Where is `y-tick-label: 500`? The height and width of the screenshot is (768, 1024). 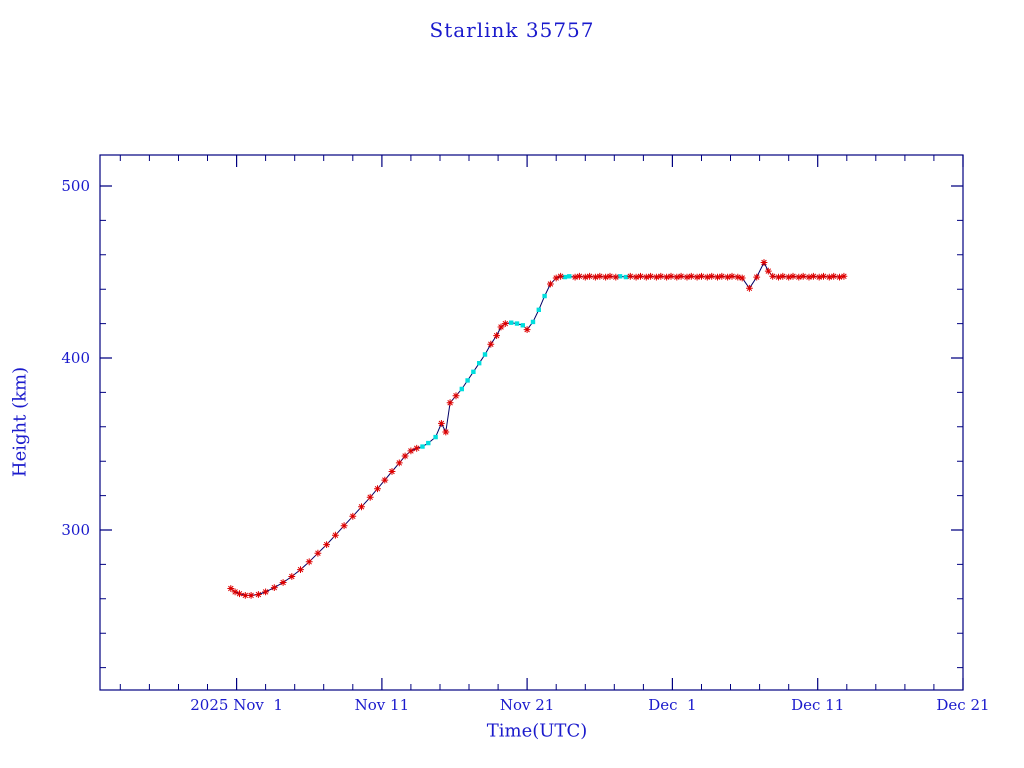 y-tick-label: 500 is located at coordinates (75, 186).